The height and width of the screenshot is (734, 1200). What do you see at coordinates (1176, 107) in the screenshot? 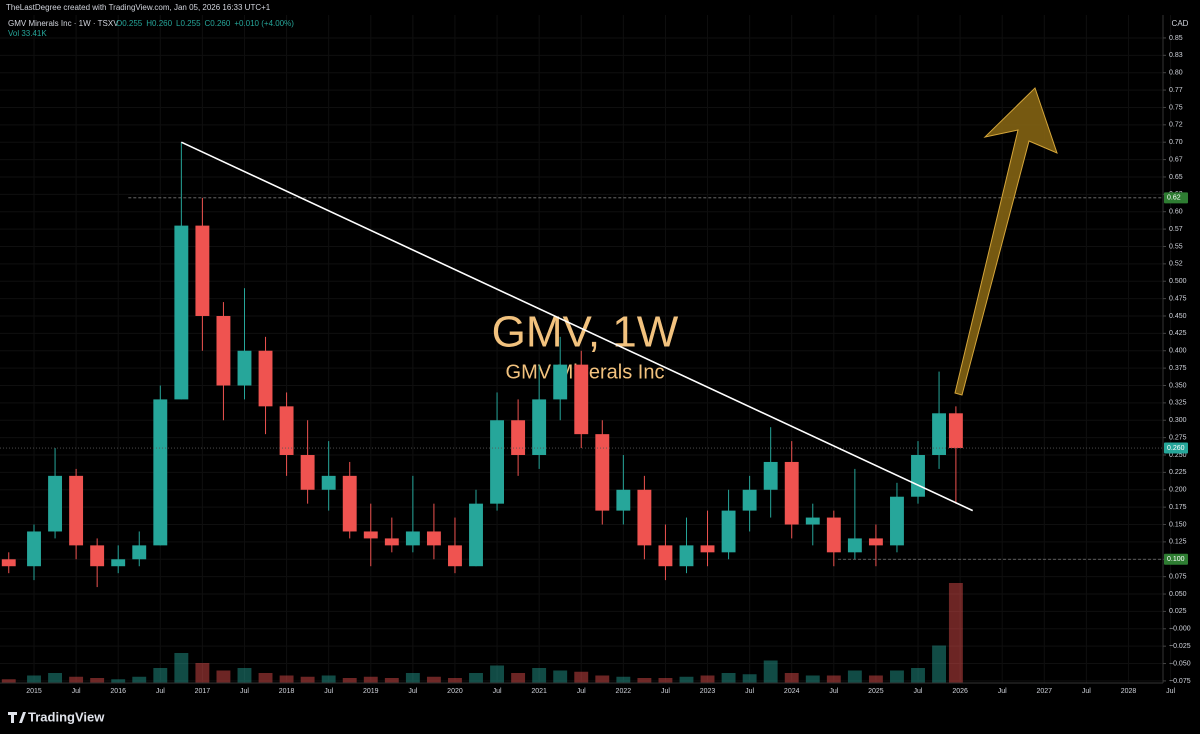
I see `y-tick-label: 0.75` at bounding box center [1176, 107].